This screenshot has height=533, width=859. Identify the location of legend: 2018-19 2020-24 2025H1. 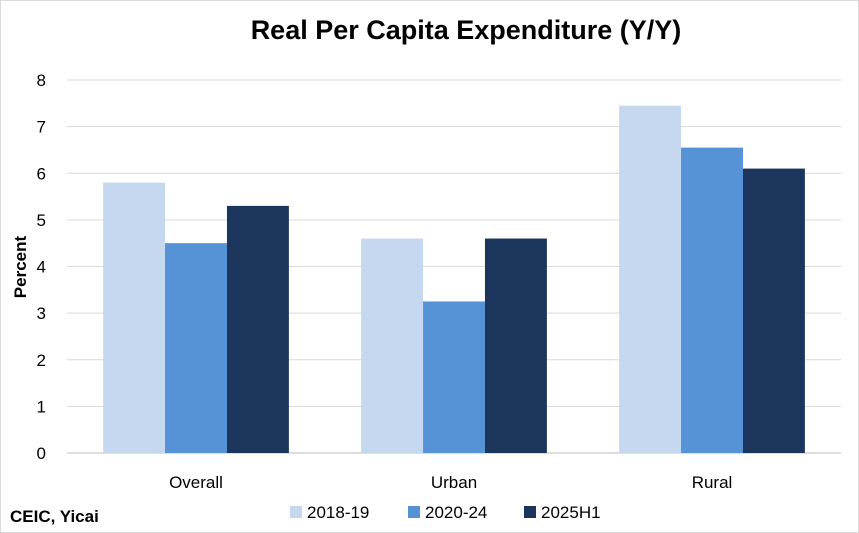
(445, 512).